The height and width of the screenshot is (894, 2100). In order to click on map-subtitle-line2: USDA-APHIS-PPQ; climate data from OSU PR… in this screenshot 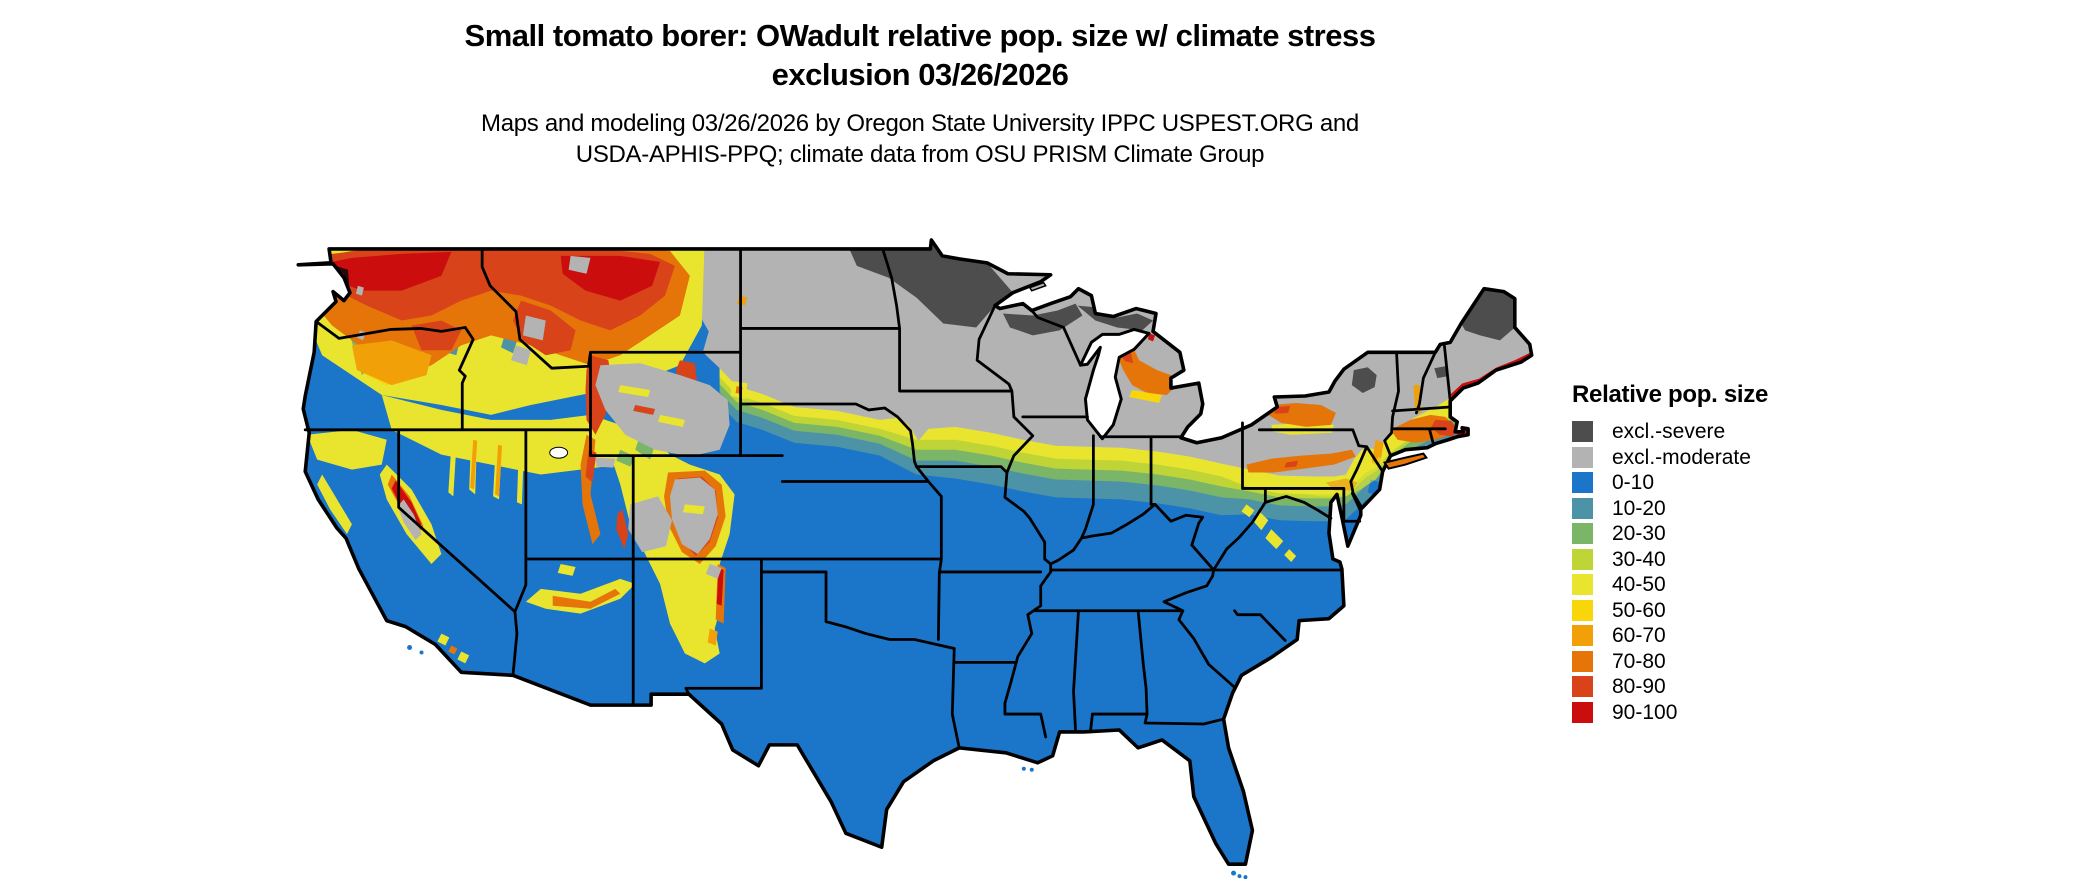, I will do `click(920, 154)`.